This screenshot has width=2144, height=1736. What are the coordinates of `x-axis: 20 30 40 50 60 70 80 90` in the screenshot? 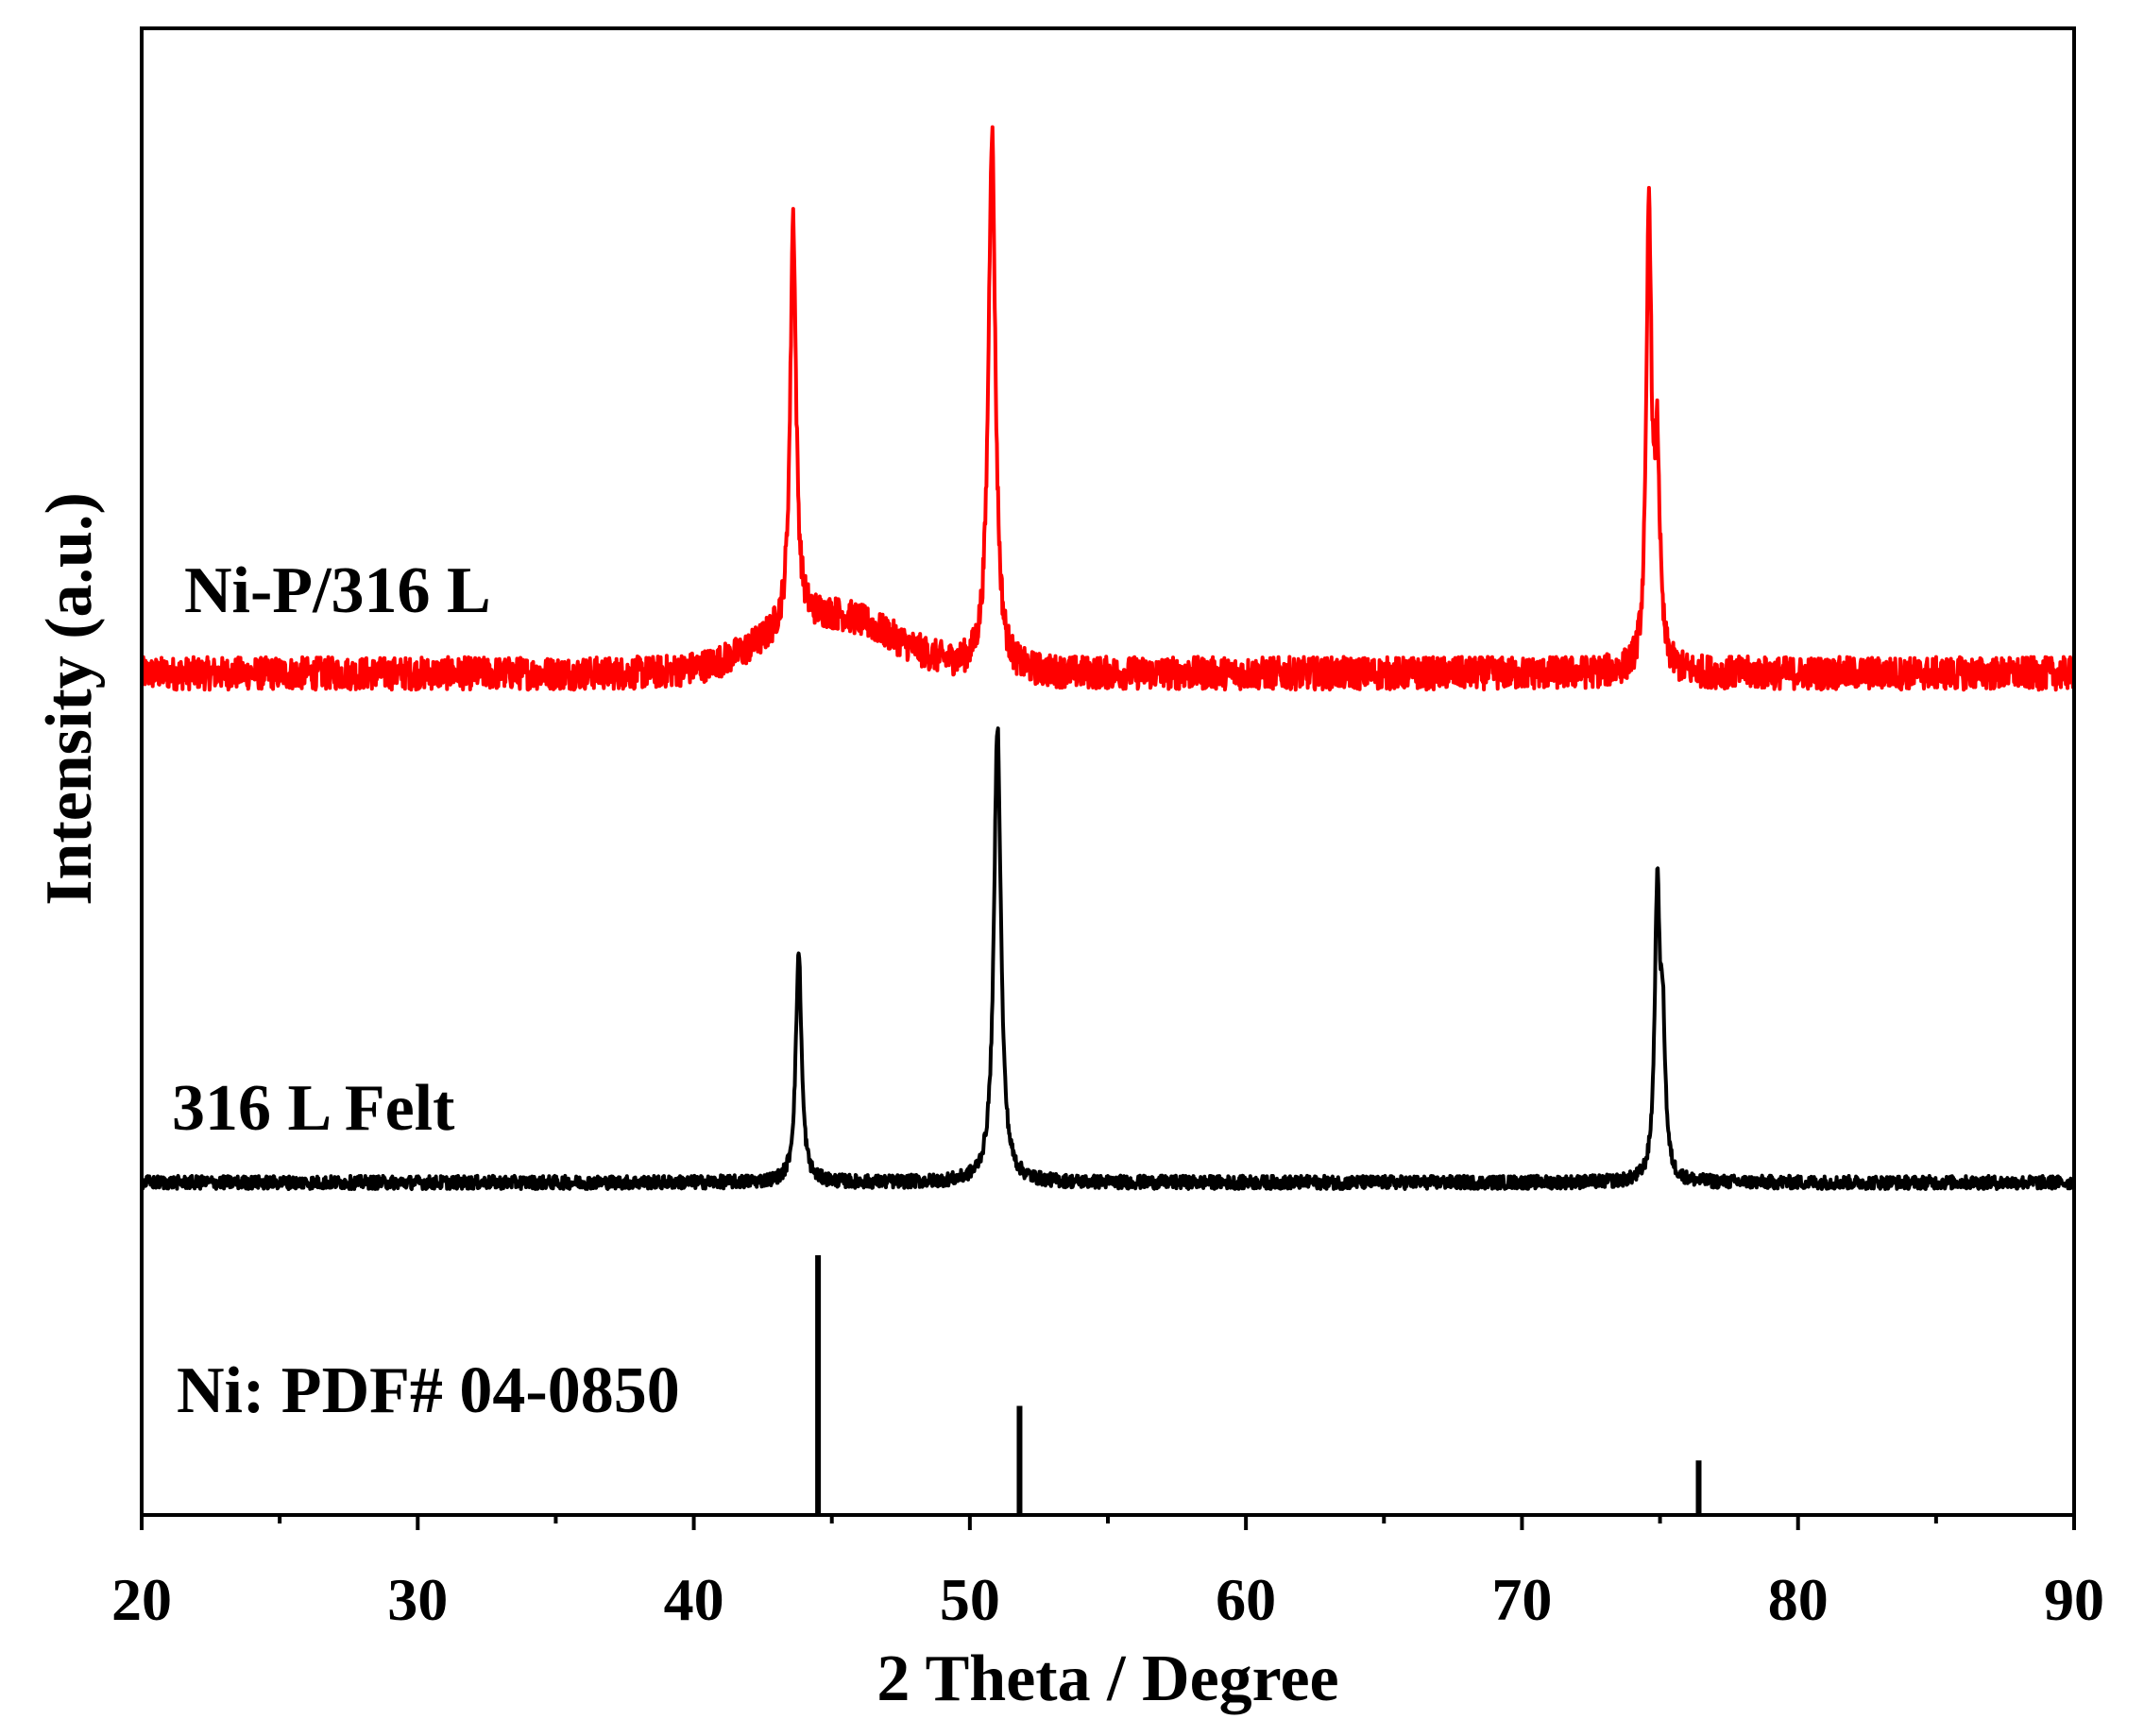 It's located at (1107, 1574).